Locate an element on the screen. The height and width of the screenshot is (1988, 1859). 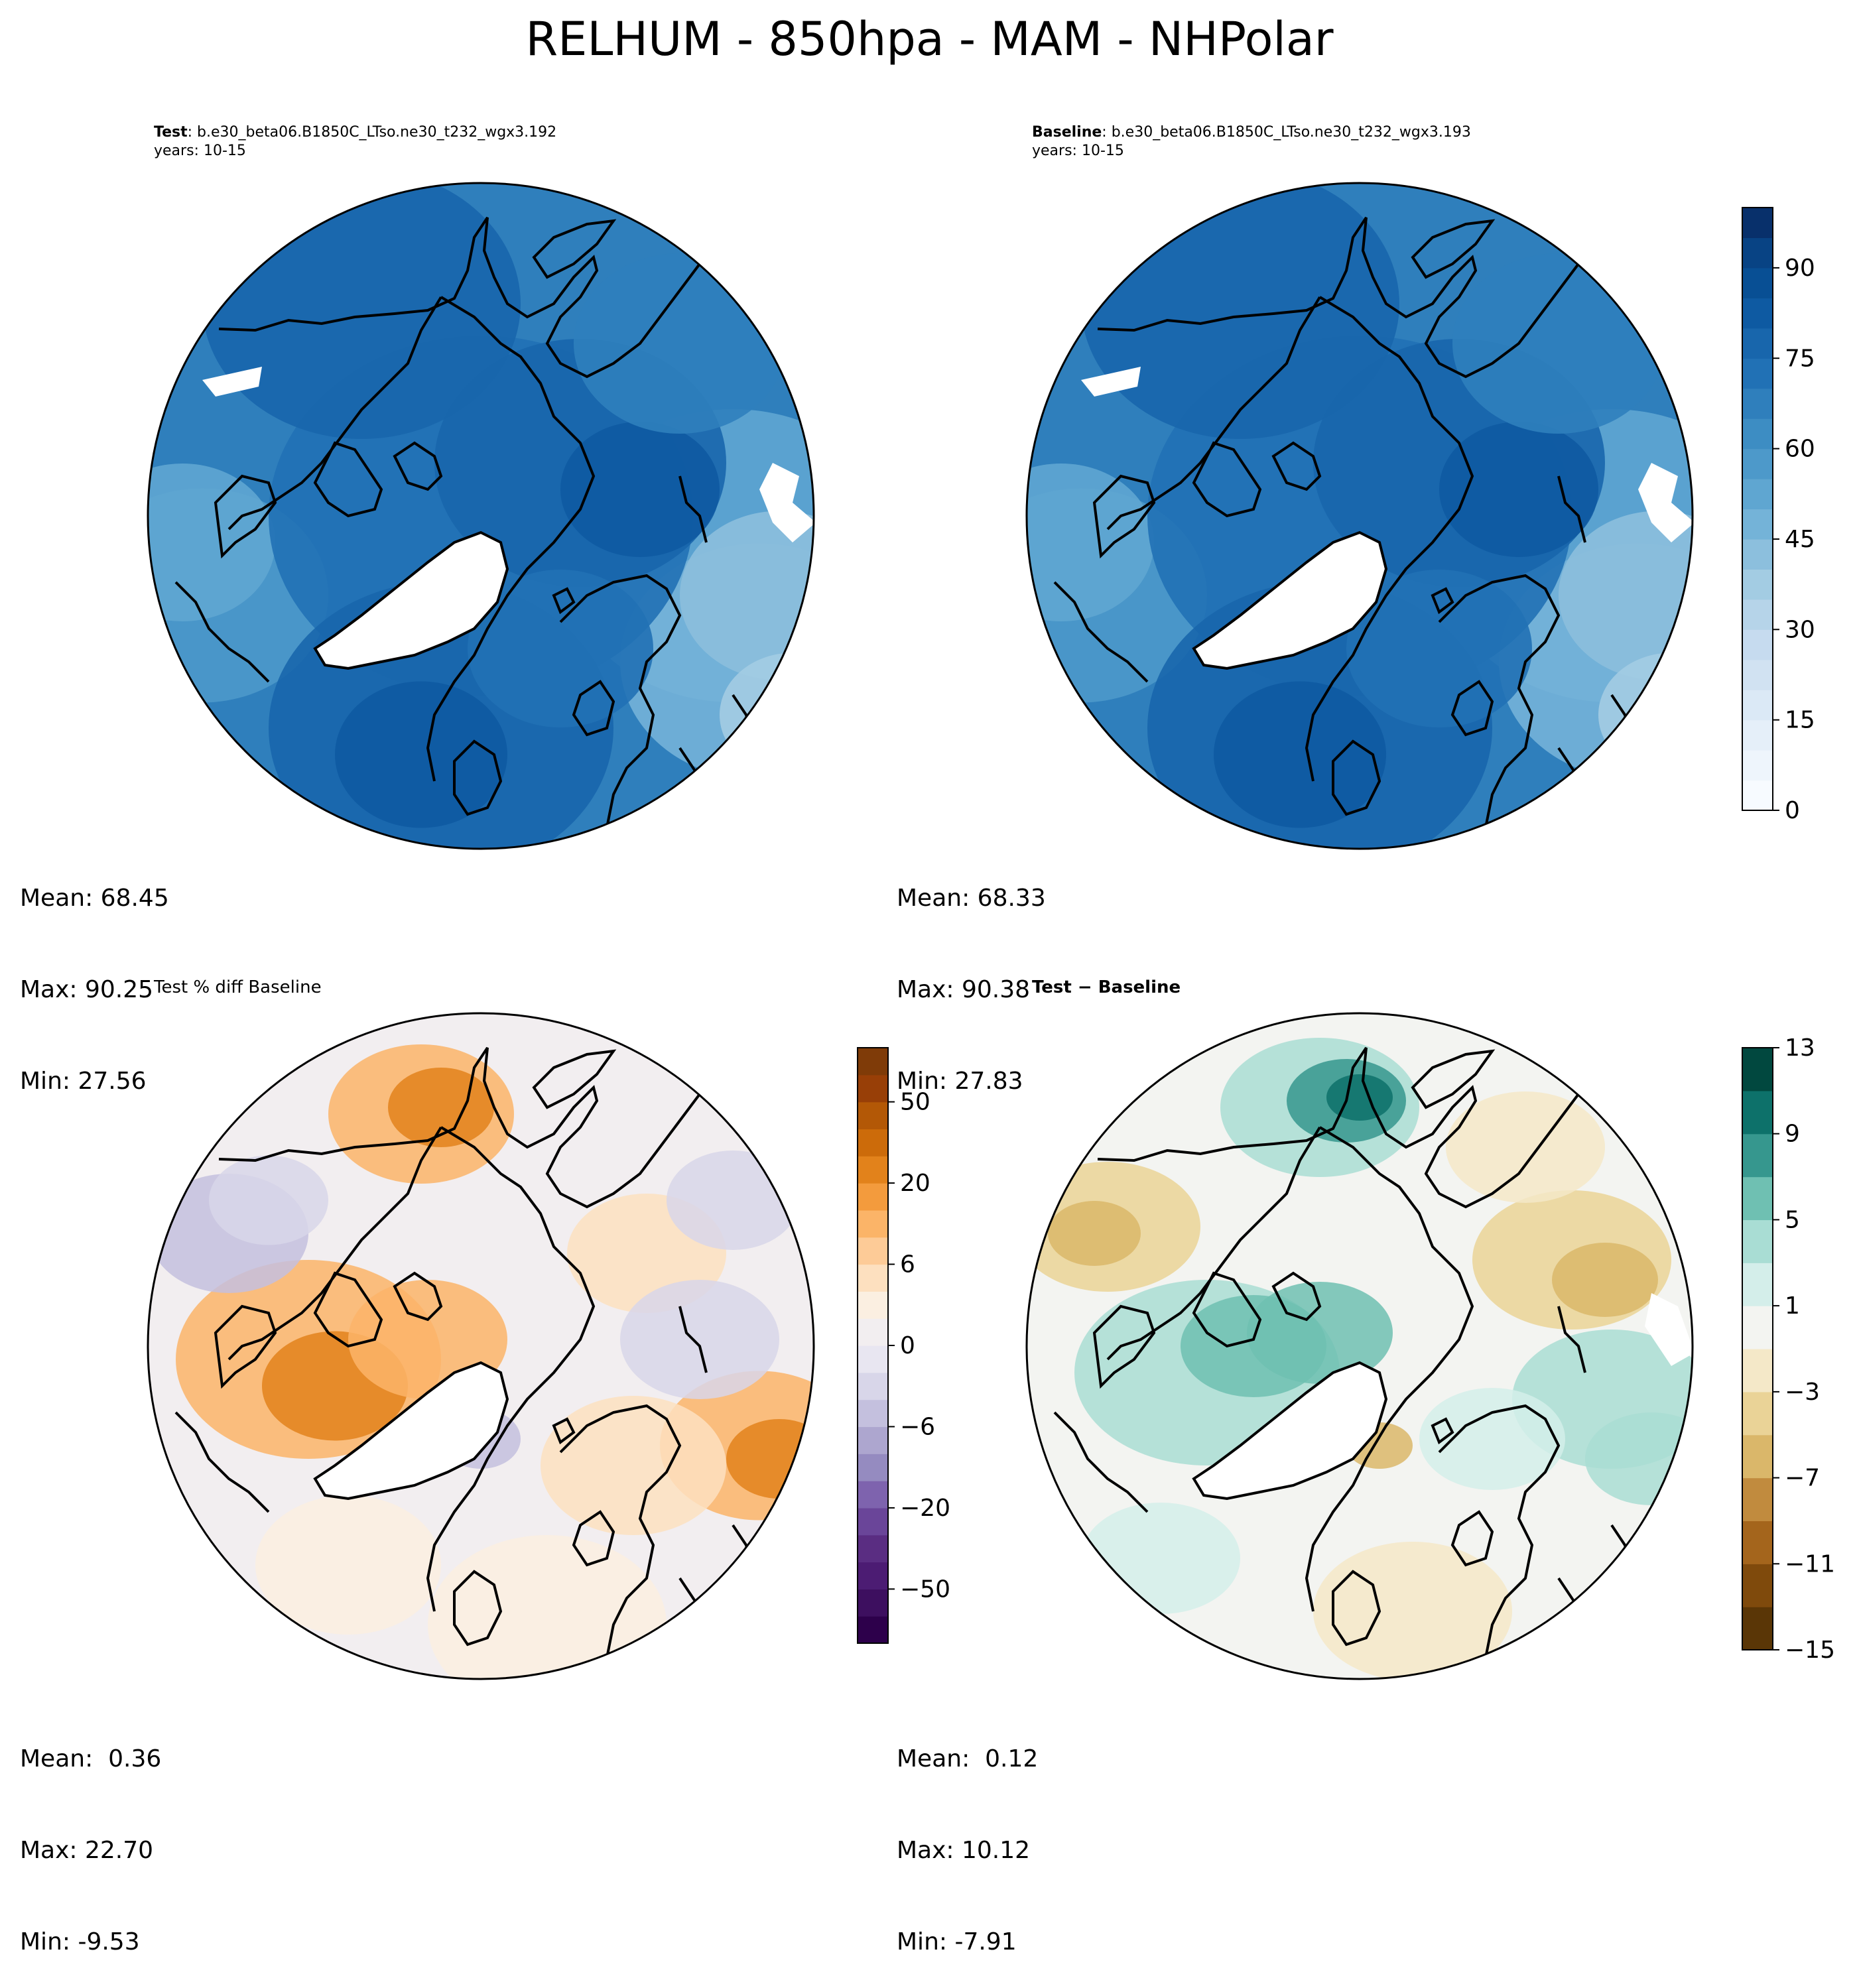
colorbar-diff: −15 −11 −7 −3 1 5 9 13 is located at coordinates (1789, 1349).